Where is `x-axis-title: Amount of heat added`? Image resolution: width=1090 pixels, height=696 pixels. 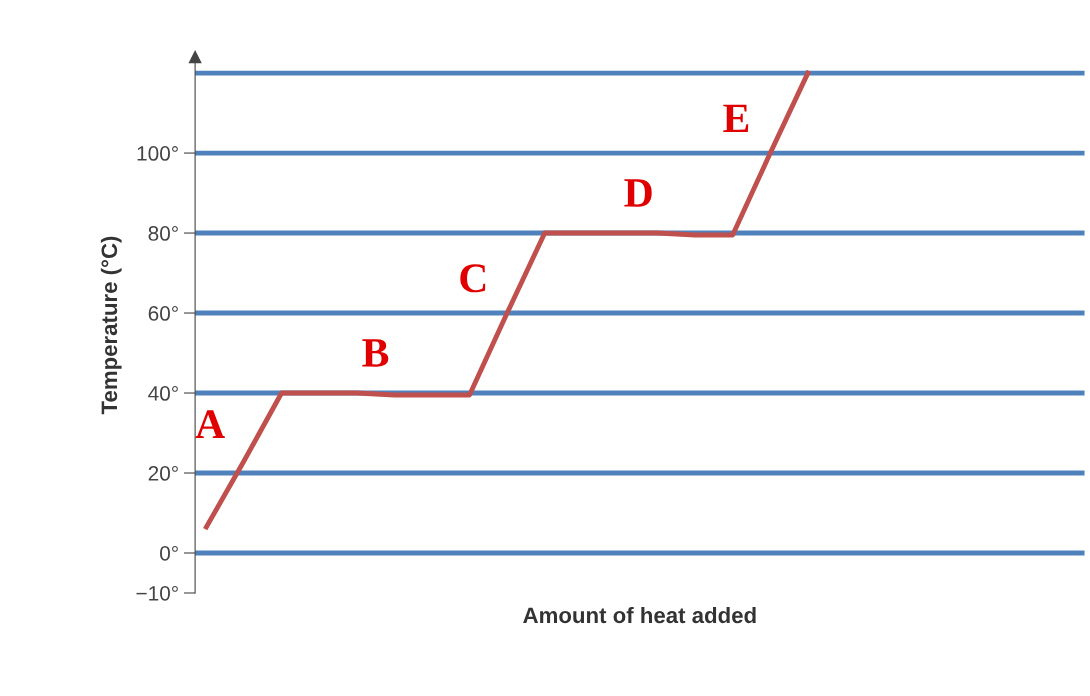
x-axis-title: Amount of heat added is located at coordinates (639, 615).